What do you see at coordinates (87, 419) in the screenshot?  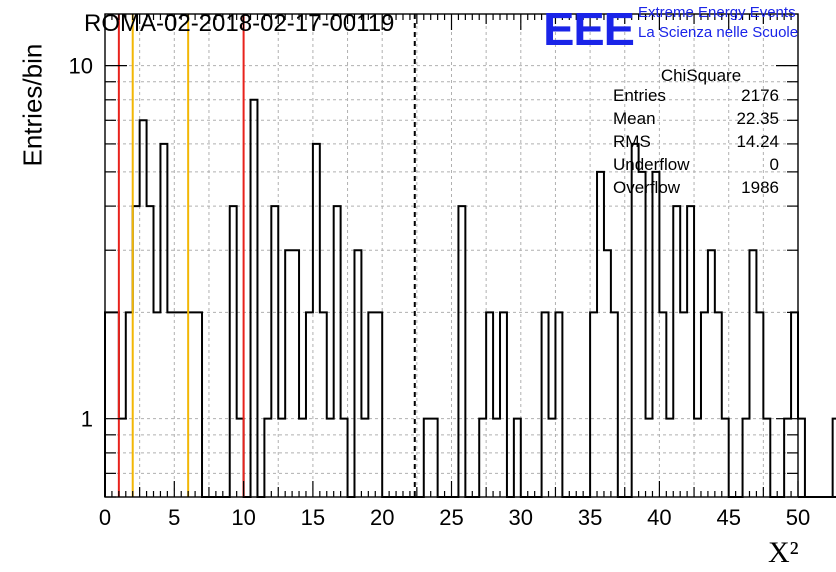 I see `y-tick-label: 1` at bounding box center [87, 419].